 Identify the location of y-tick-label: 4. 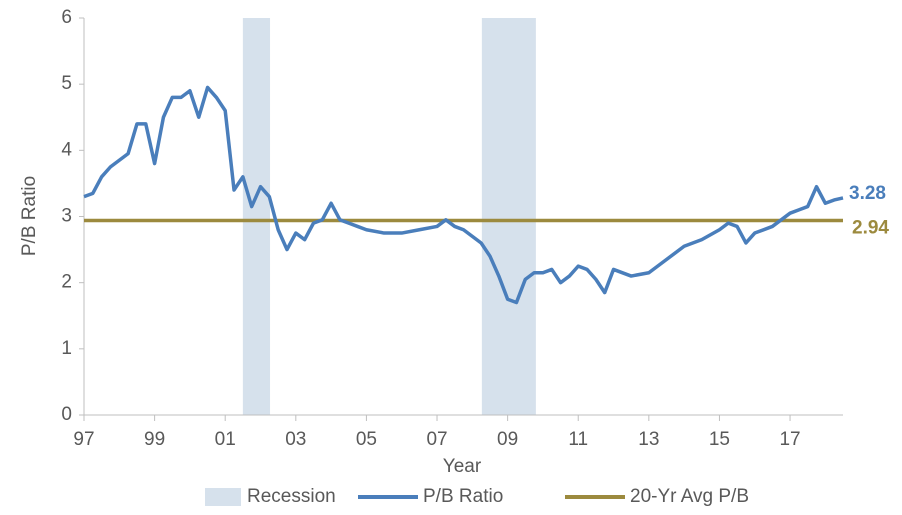
(66, 149).